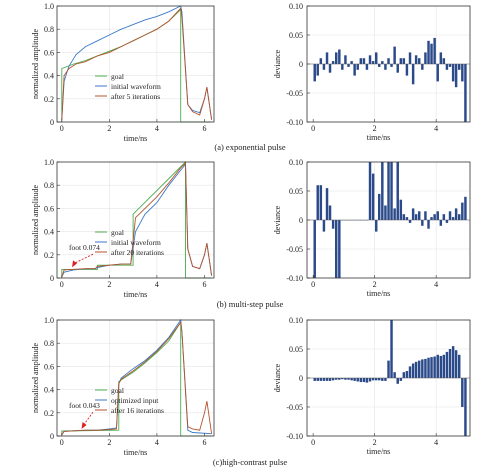 Image resolution: width=497 pixels, height=469 pixels. Describe the element at coordinates (250, 147) in the screenshot. I see `panel-caption: (a) exponential pulse` at that location.